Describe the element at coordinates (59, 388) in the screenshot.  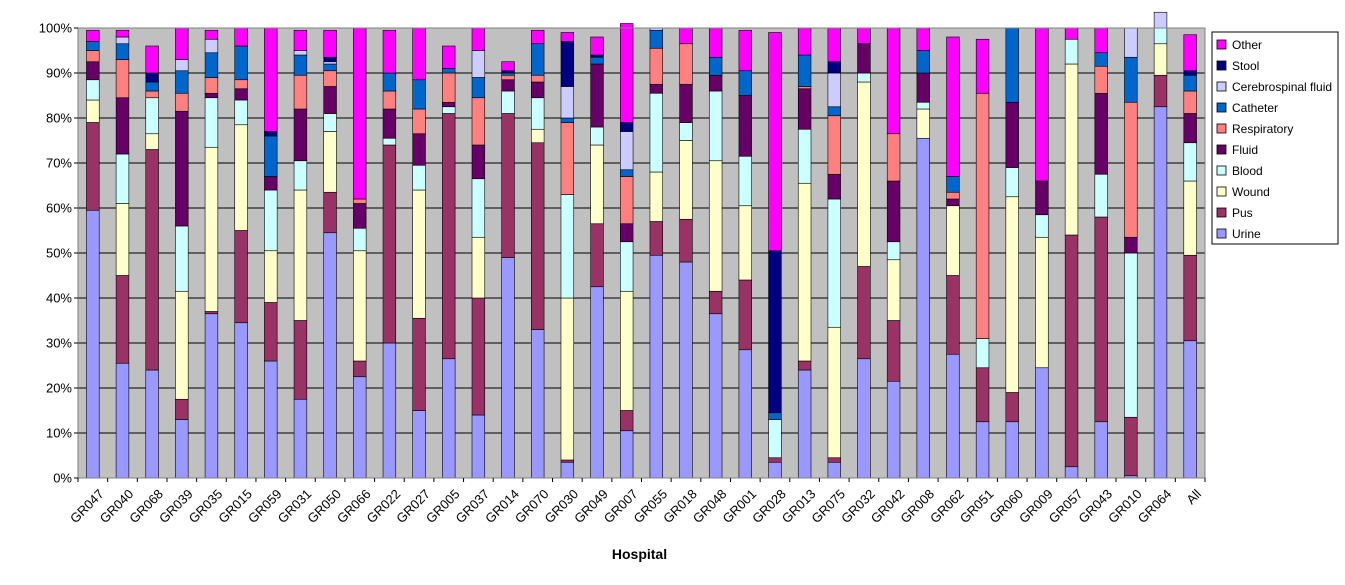
I see `y-tick-label: 20%` at that location.